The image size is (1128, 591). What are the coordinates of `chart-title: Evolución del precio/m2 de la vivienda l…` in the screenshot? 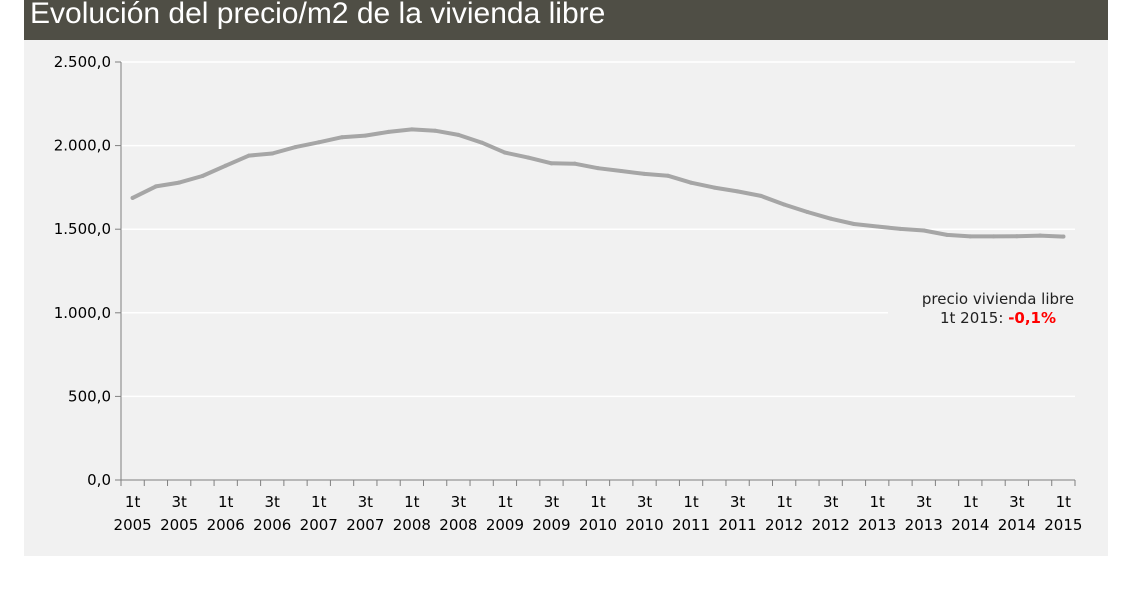 It's located at (318, 15).